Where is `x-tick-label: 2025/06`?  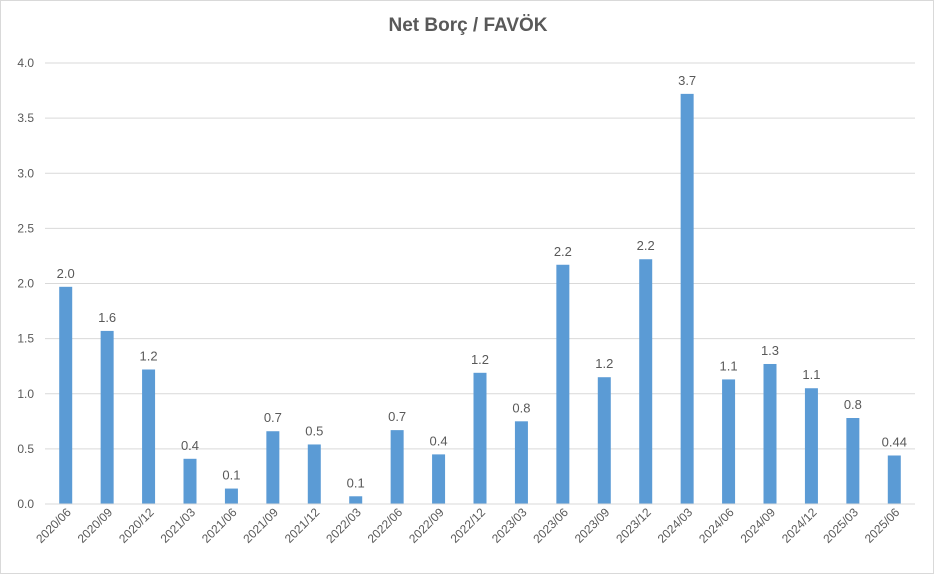
x-tick-label: 2025/06 is located at coordinates (882, 525).